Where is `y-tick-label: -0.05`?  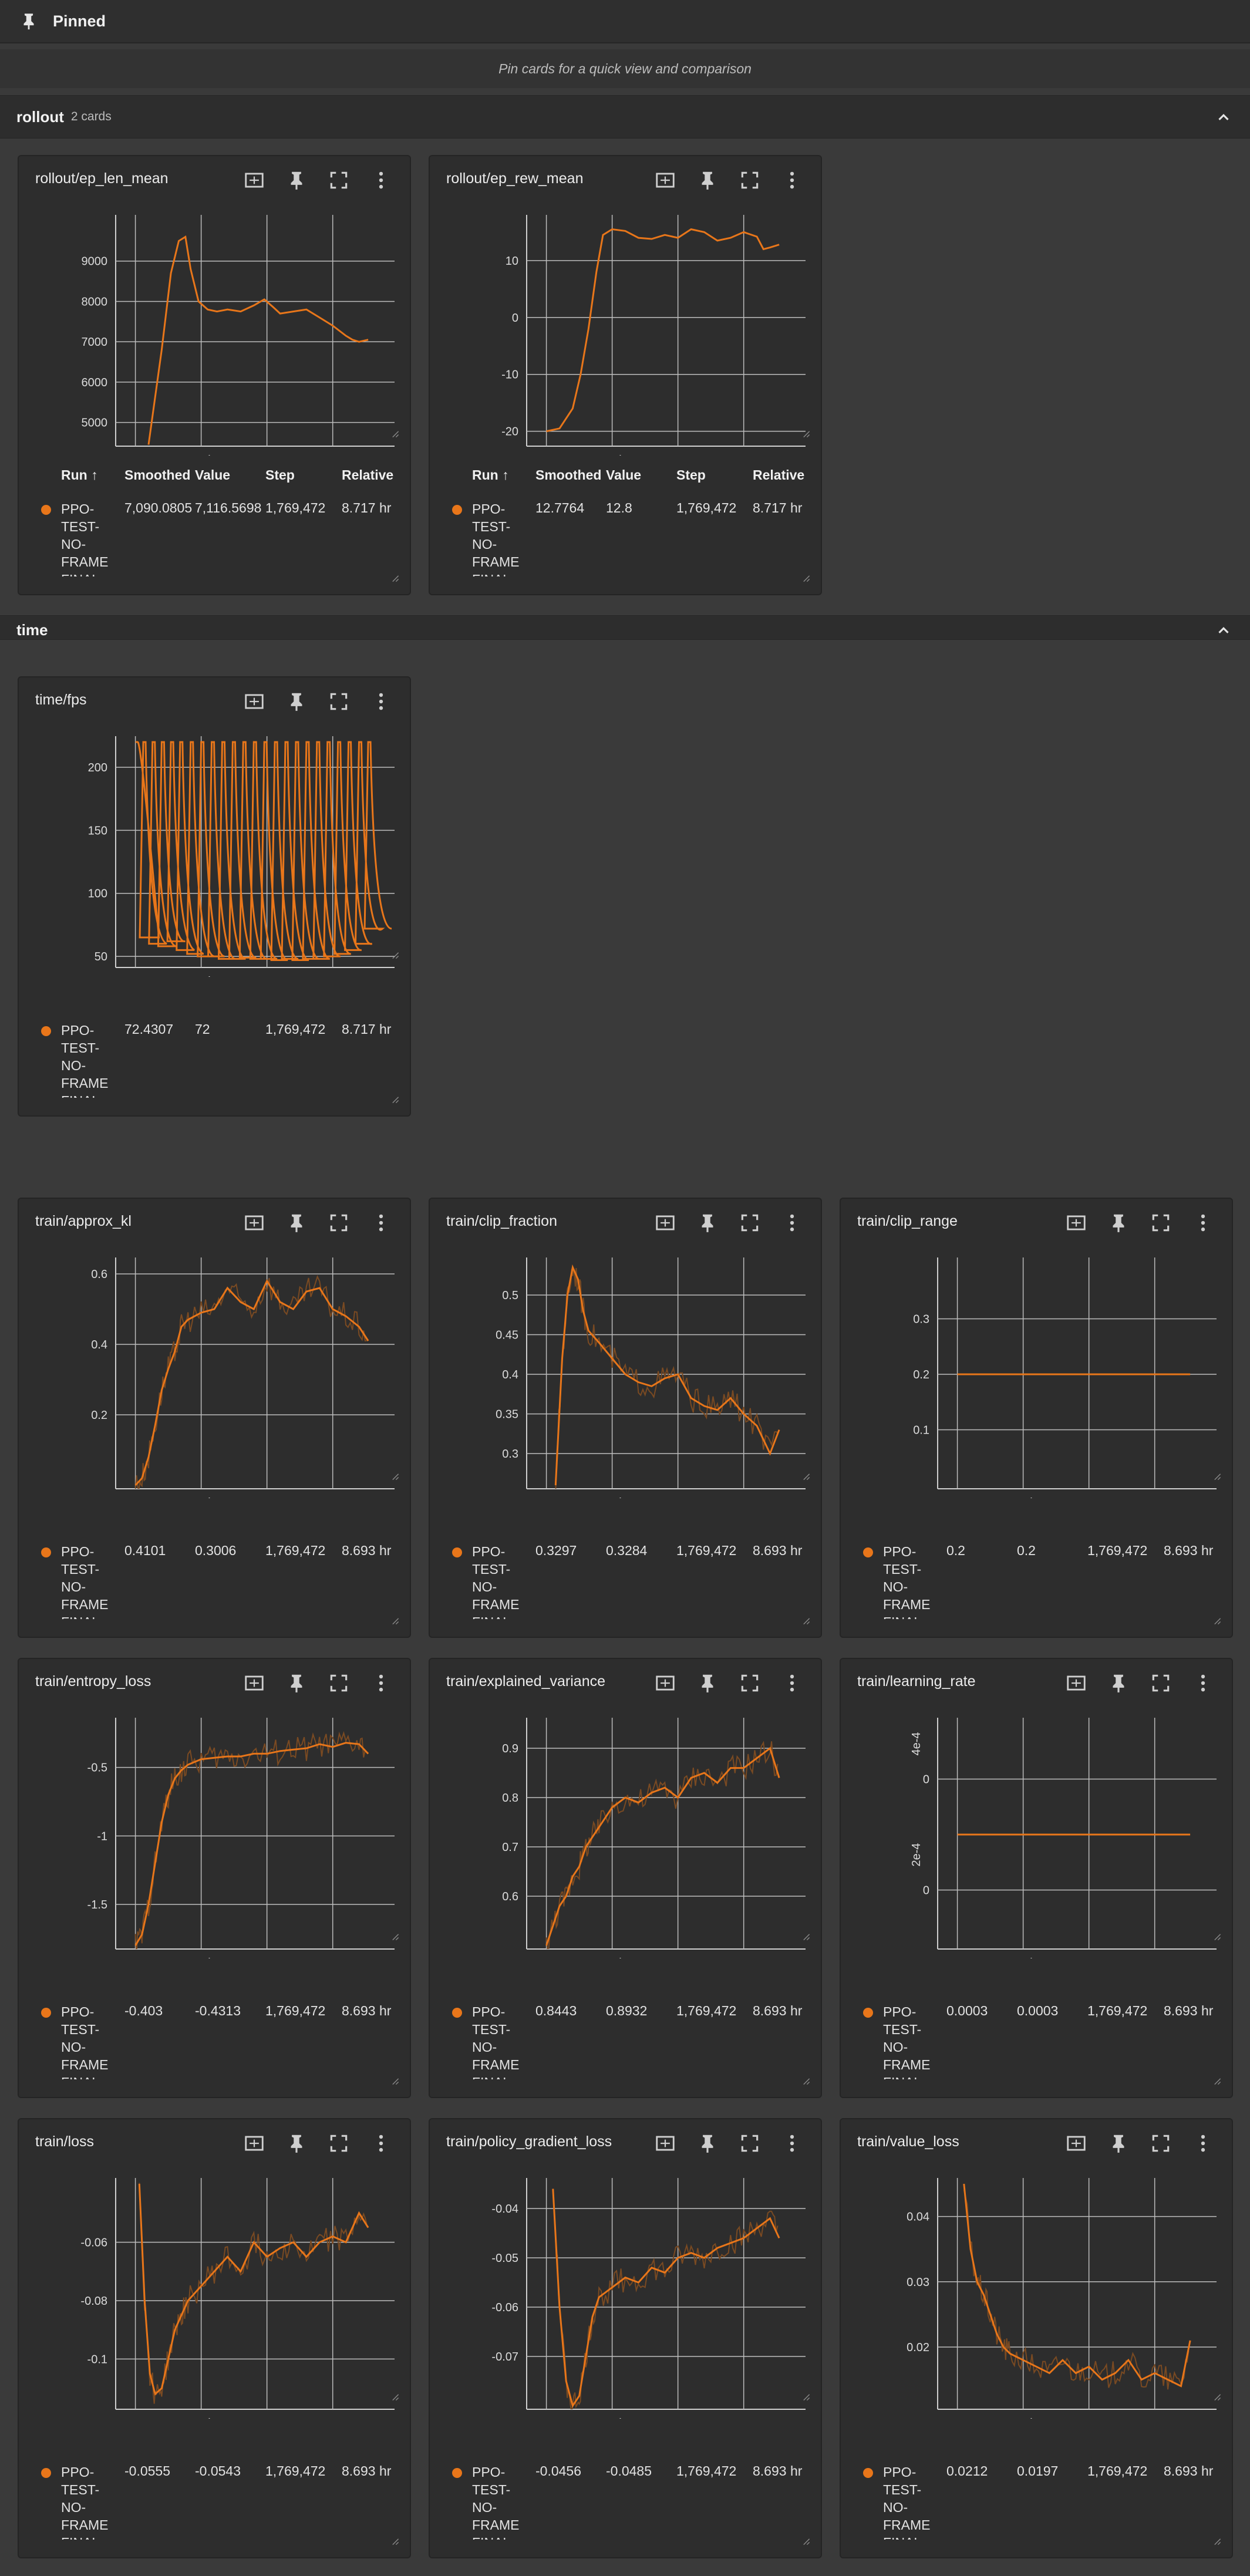
y-tick-label: -0.05 is located at coordinates (504, 2258).